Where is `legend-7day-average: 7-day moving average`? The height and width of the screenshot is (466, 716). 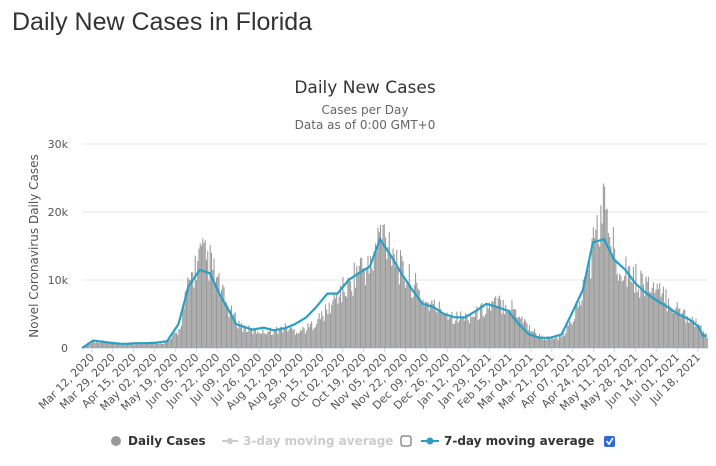
legend-7day-average: 7-day moving average is located at coordinates (519, 441).